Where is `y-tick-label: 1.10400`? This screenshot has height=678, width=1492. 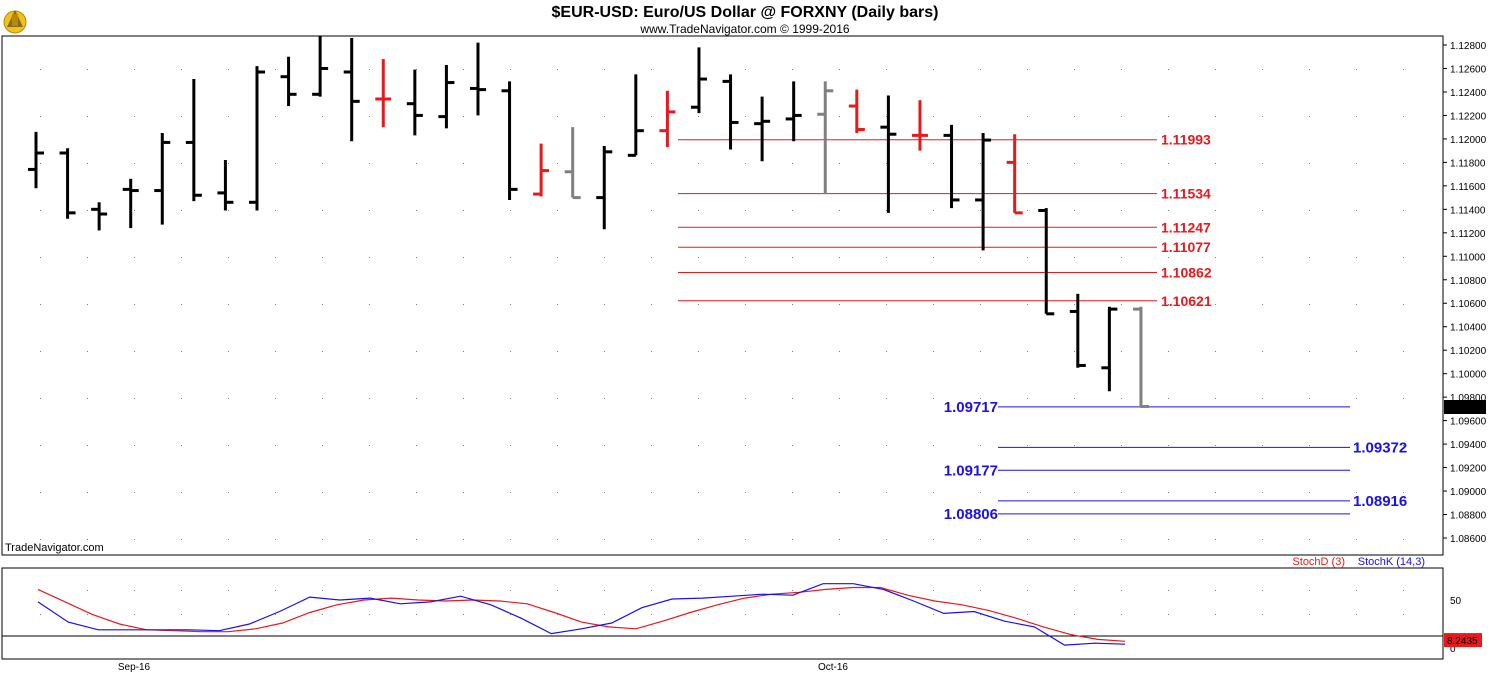
y-tick-label: 1.10400 is located at coordinates (1468, 328).